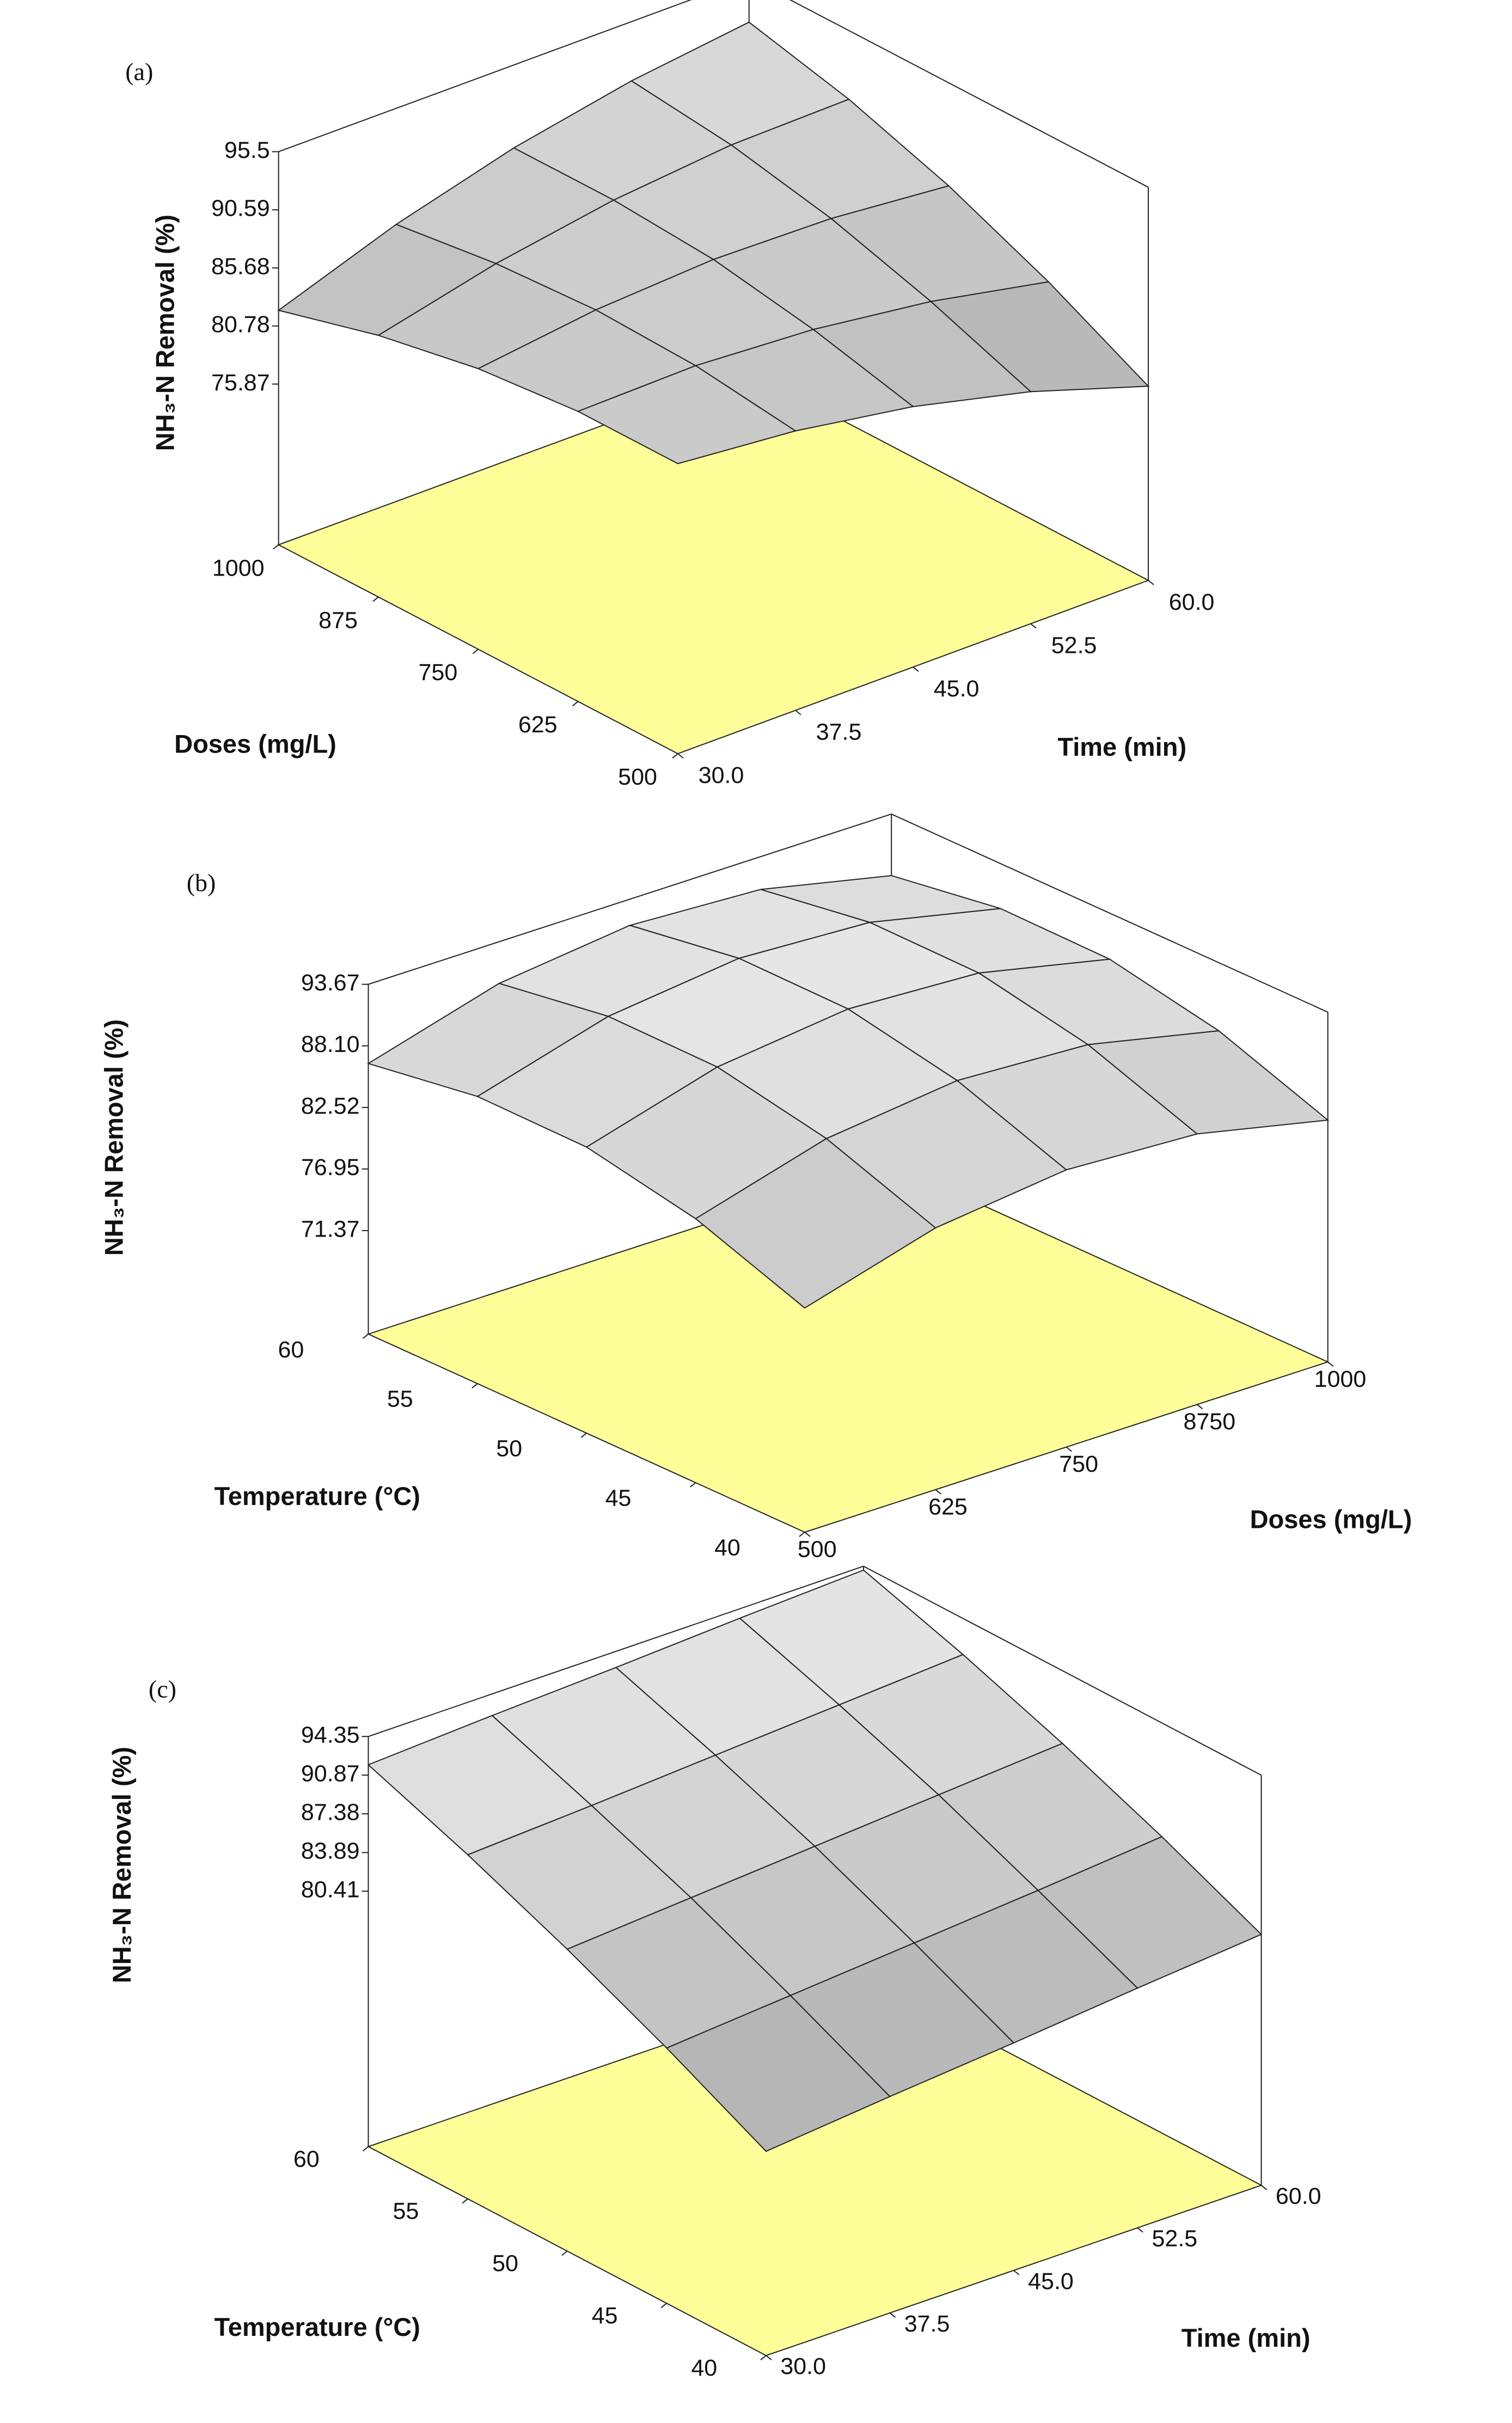  I want to click on panel-label: (c), so click(162, 1689).